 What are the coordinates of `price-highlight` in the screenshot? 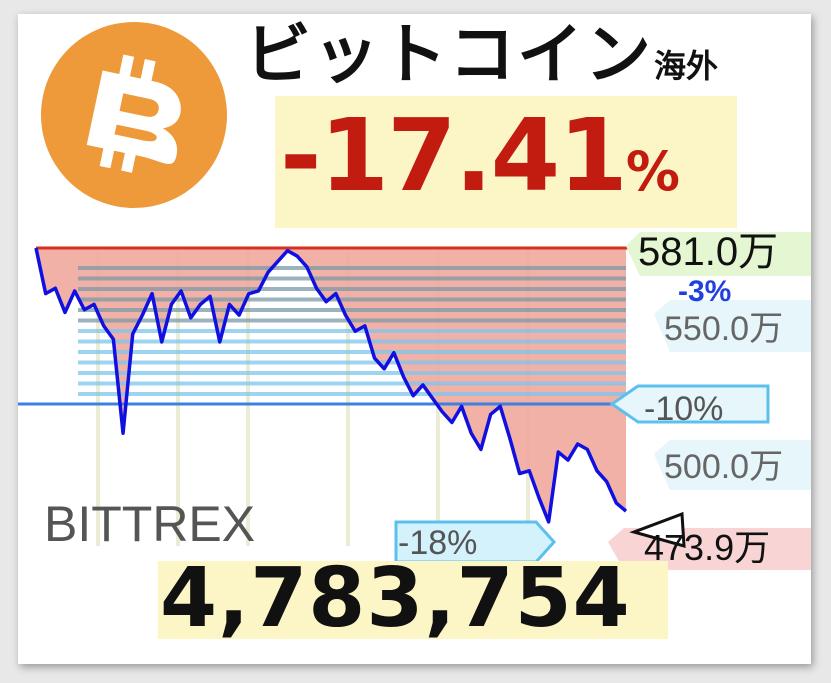 It's located at (413, 600).